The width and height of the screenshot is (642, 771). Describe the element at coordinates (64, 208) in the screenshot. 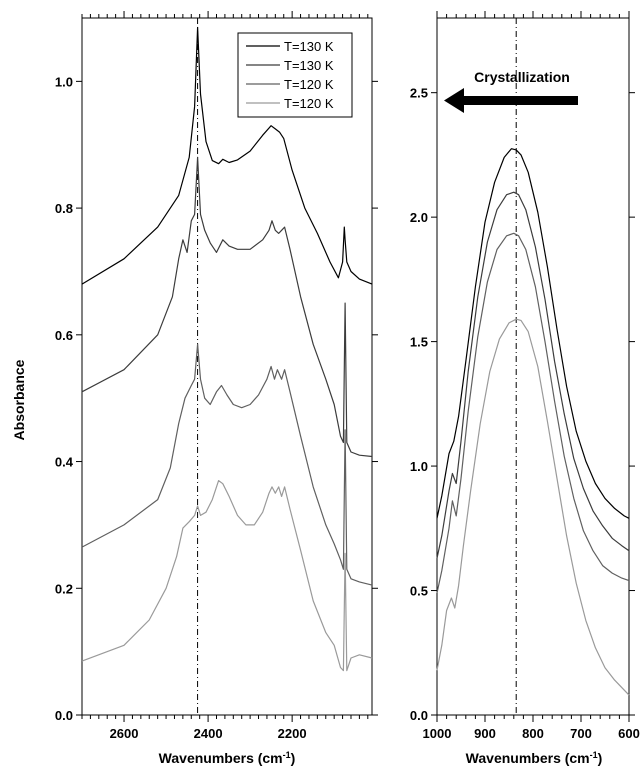

I see `left-y-tick-label: 0.8` at that location.